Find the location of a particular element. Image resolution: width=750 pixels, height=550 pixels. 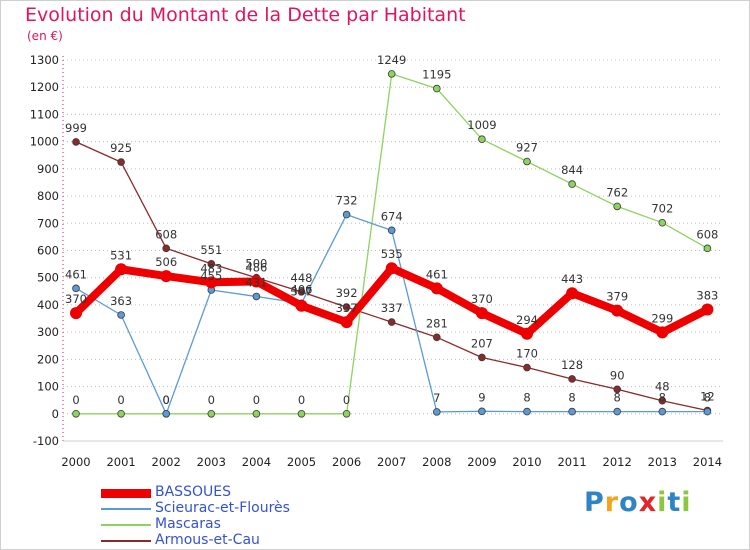

y-tick-label: 500 is located at coordinates (48, 278).